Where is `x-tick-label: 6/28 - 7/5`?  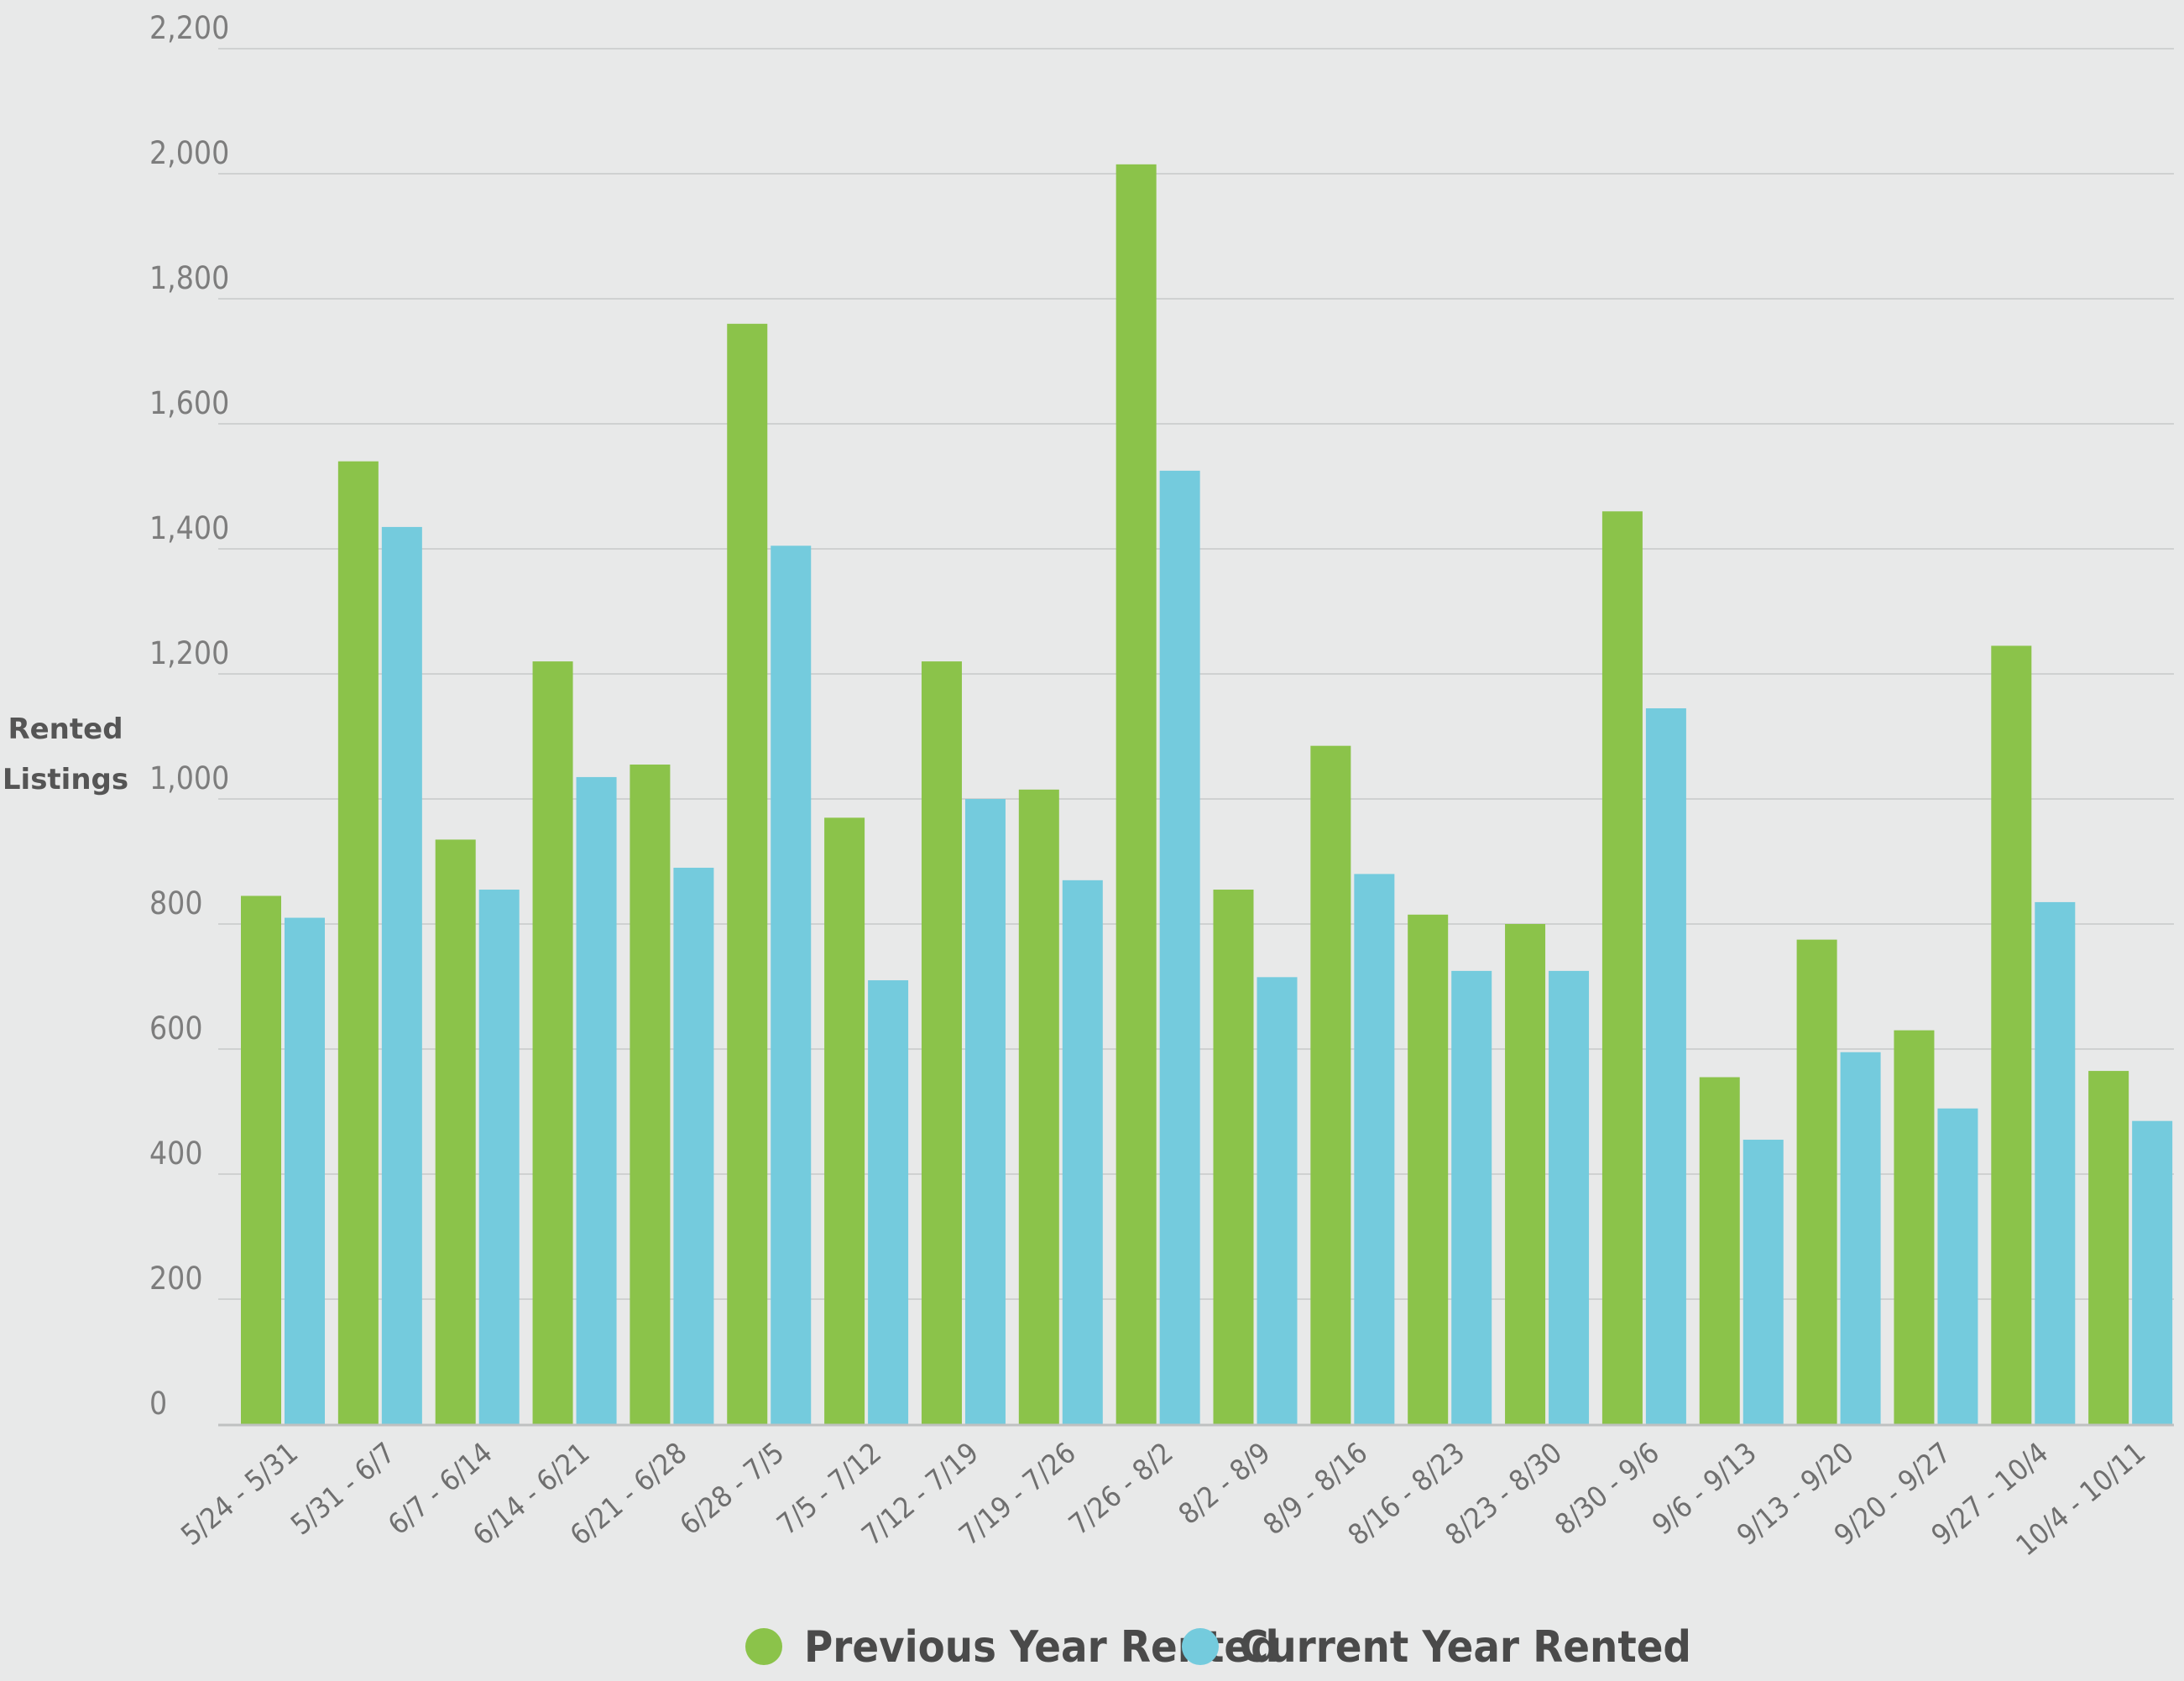 x-tick-label: 6/28 - 7/5 is located at coordinates (732, 1489).